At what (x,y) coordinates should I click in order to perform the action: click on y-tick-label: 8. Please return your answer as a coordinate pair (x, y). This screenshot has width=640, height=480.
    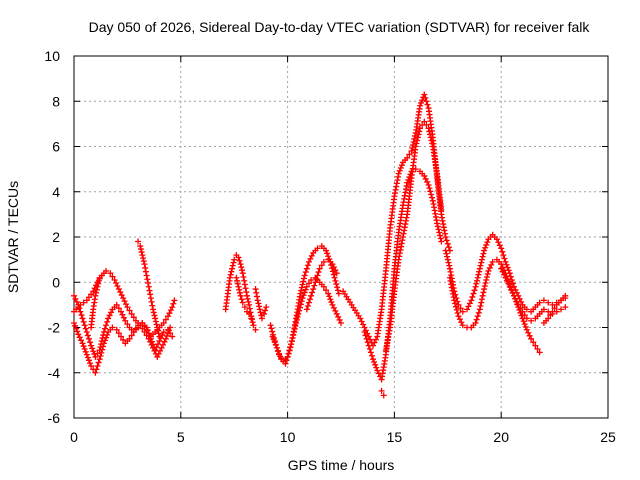
    Looking at the image, I should click on (56, 101).